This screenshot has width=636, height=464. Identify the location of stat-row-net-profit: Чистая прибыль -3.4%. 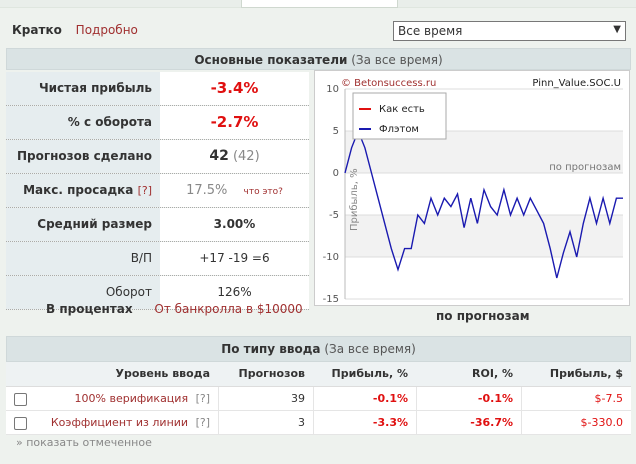
(157, 89).